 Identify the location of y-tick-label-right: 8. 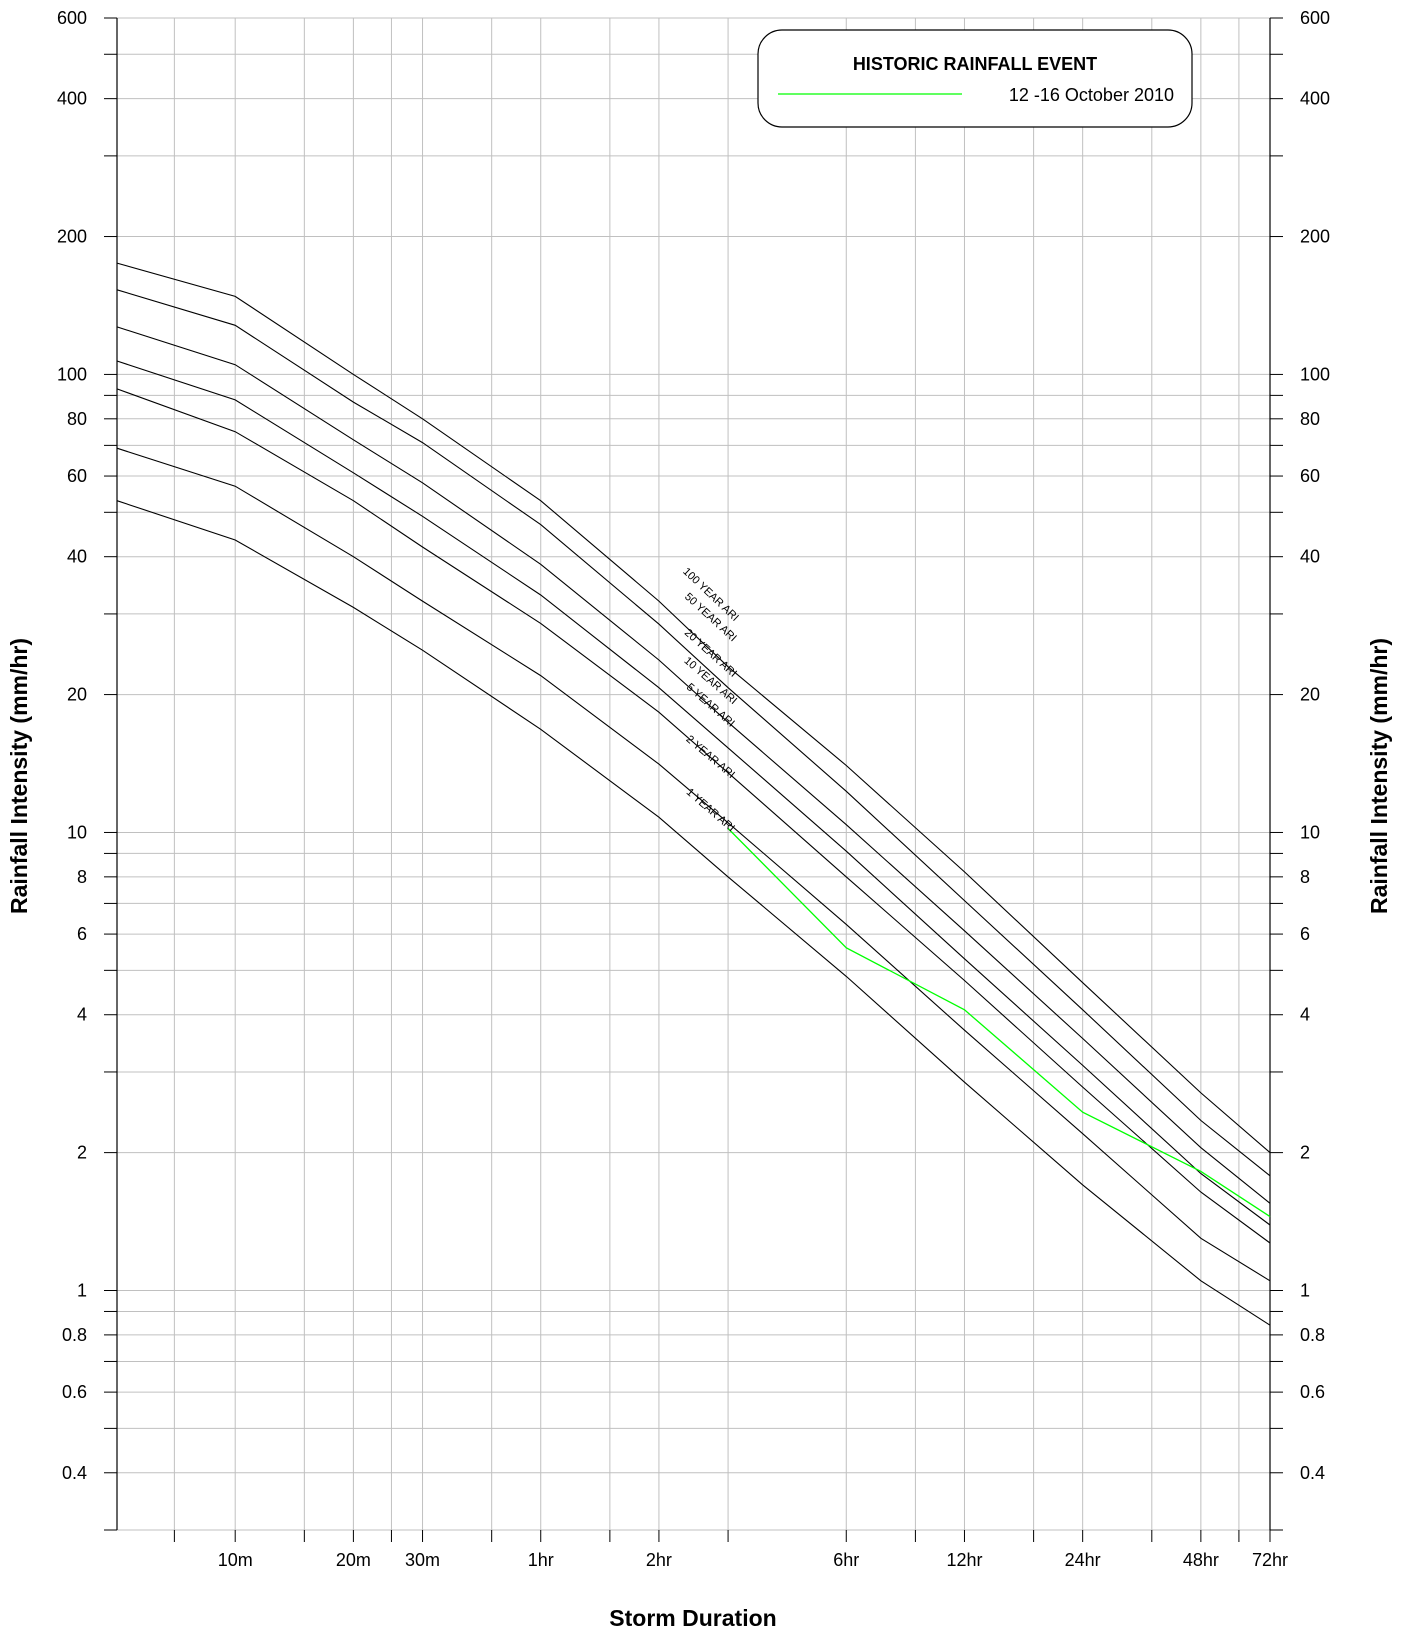
(1305, 877).